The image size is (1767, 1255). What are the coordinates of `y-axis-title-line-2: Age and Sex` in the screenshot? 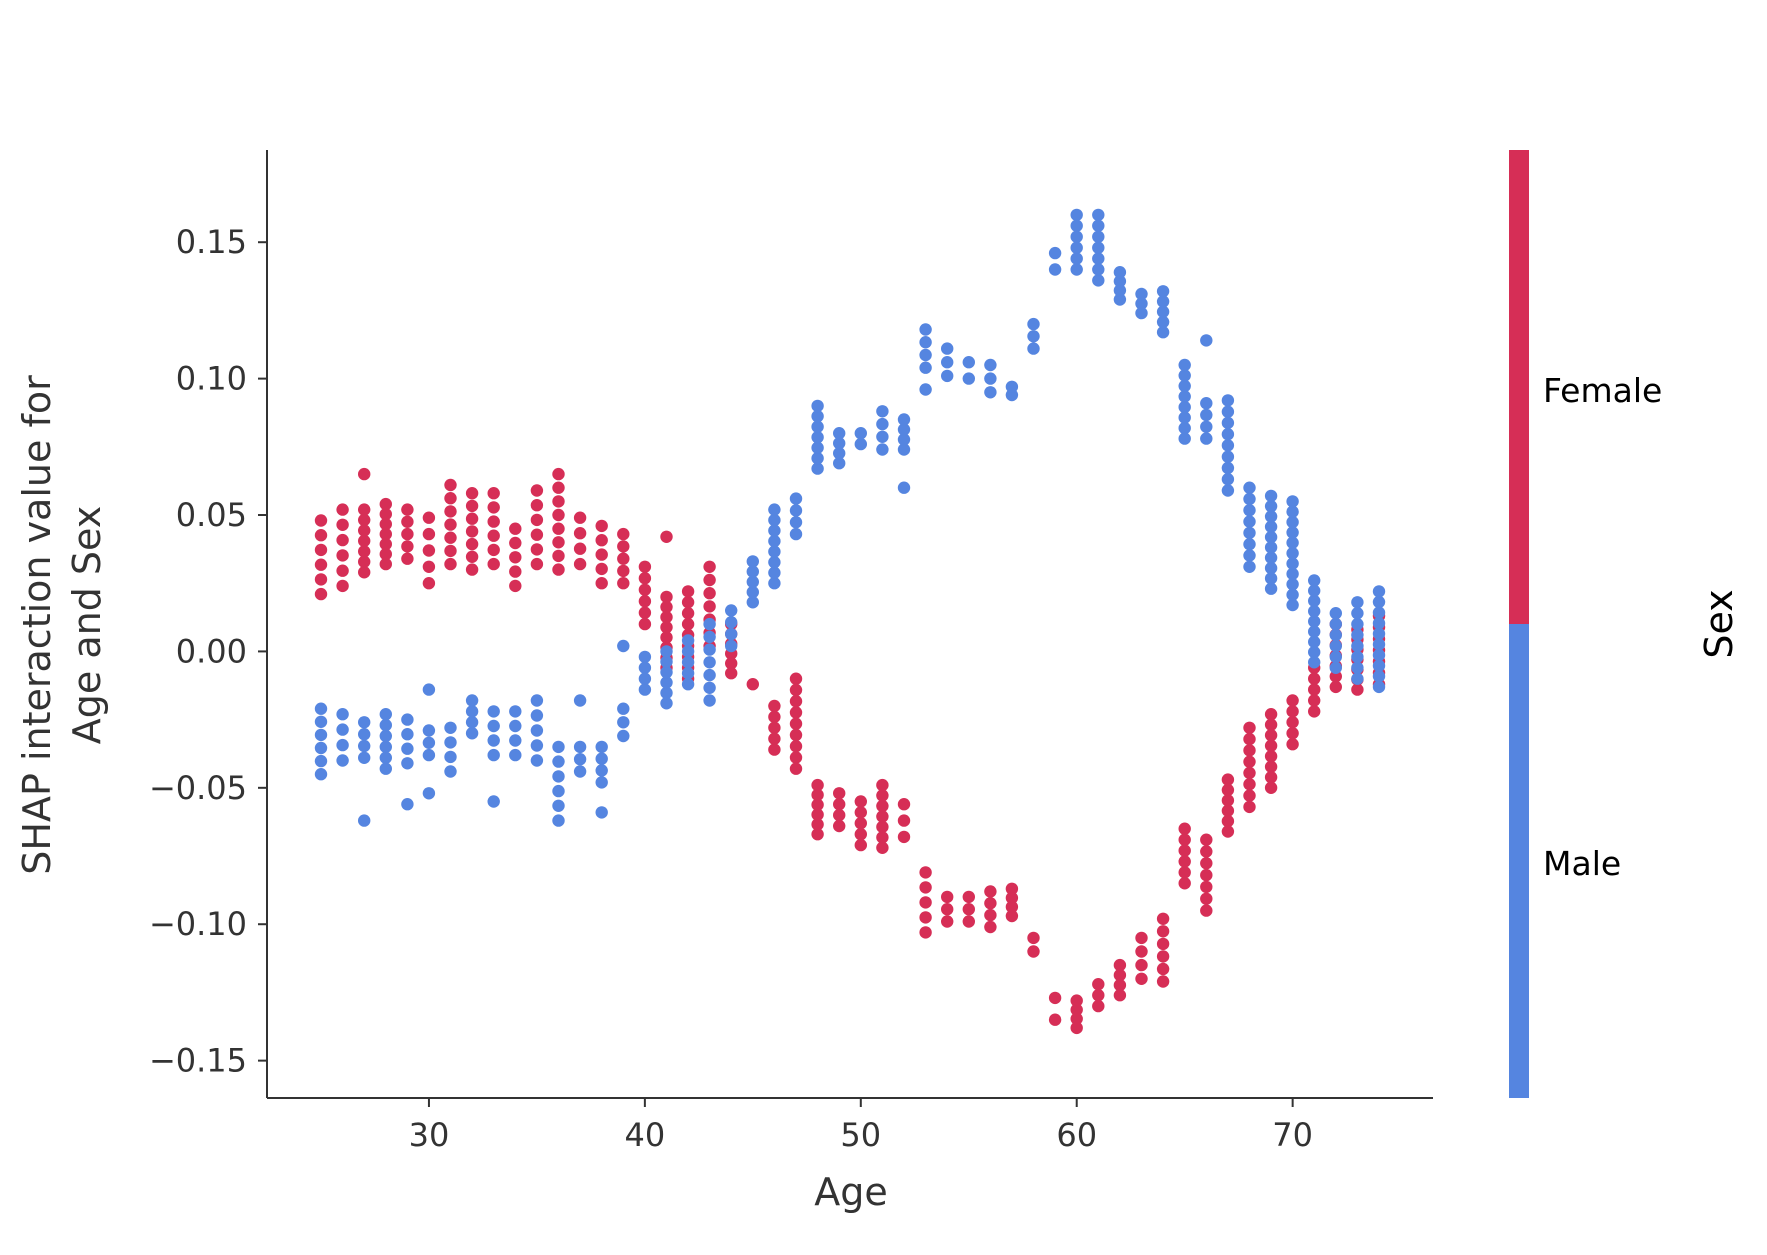 It's located at (87, 625).